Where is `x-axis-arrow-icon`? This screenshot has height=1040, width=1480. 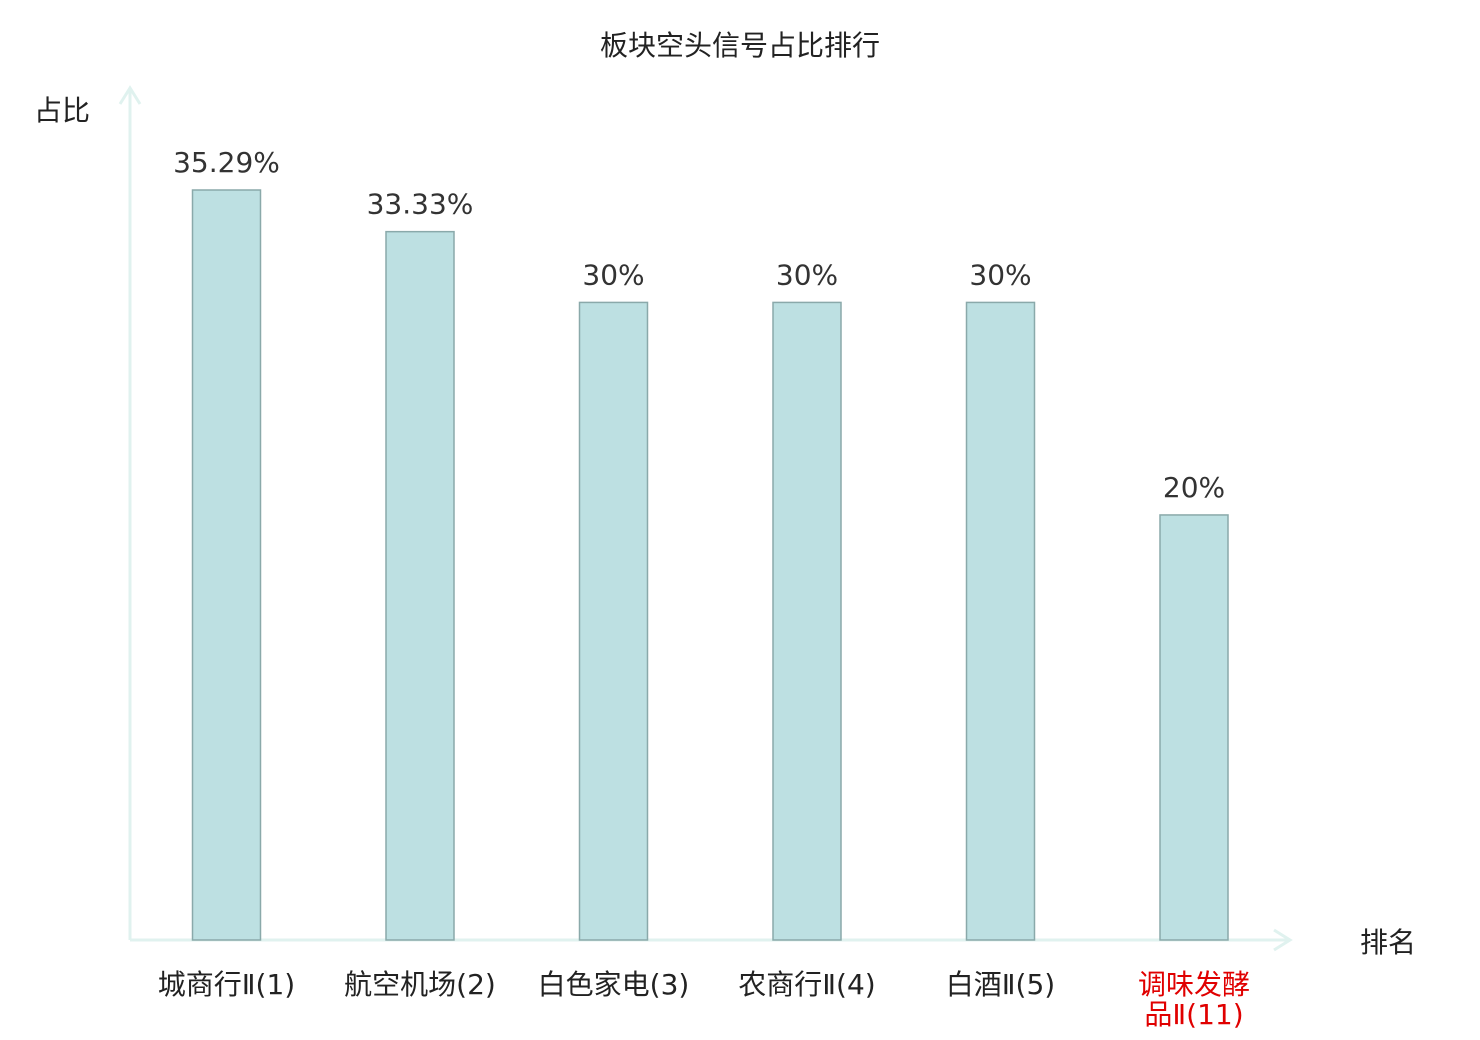
x-axis-arrow-icon is located at coordinates (1283, 940).